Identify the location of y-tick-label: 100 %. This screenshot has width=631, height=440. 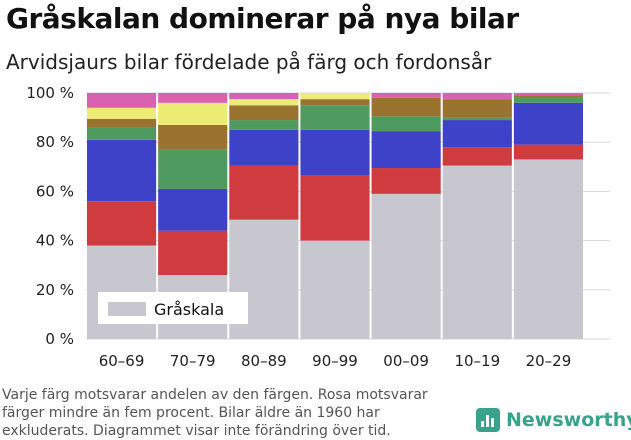
(50, 93).